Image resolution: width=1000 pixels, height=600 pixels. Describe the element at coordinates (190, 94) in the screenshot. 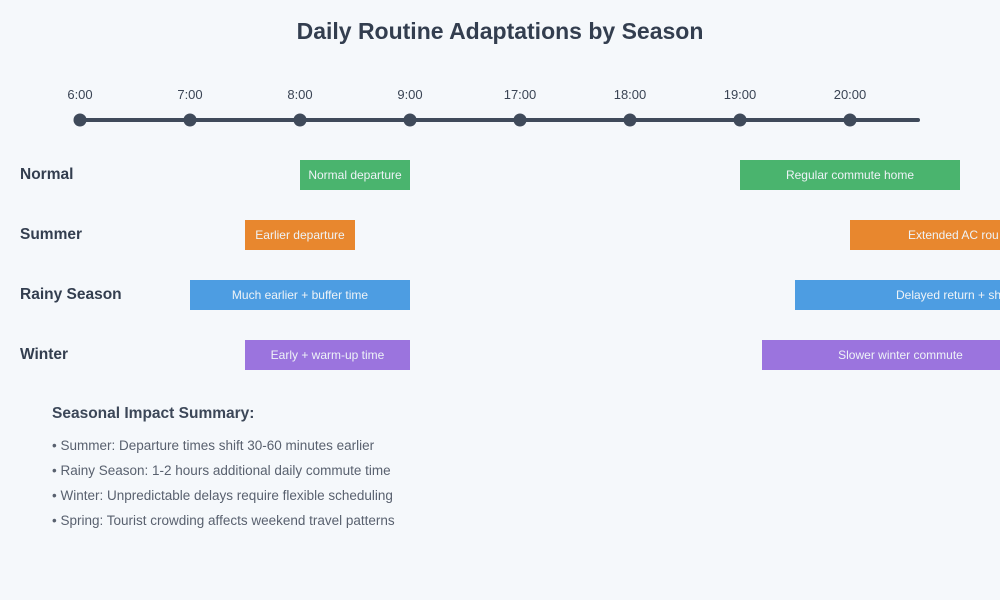

I see `tick-label-7: 7:00` at that location.